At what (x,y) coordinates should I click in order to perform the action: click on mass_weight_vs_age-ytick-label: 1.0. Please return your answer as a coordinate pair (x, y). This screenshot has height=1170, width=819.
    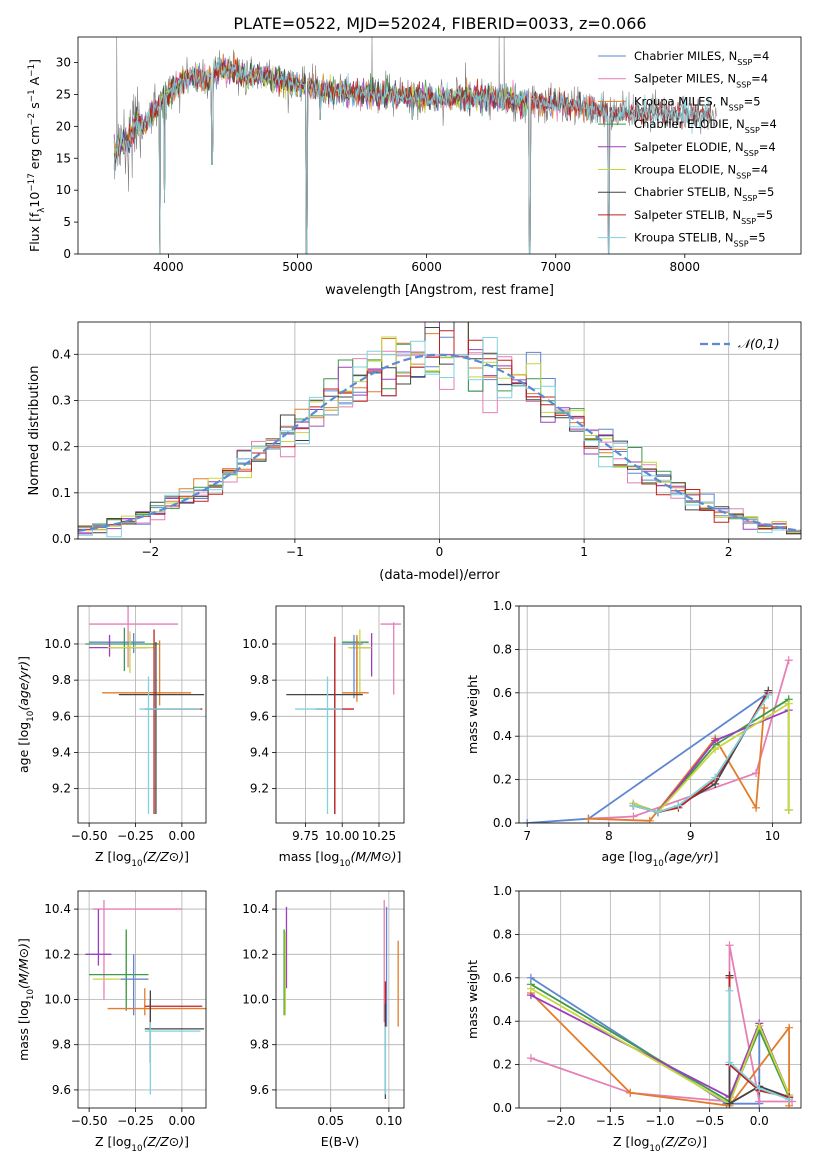
    Looking at the image, I should click on (502, 606).